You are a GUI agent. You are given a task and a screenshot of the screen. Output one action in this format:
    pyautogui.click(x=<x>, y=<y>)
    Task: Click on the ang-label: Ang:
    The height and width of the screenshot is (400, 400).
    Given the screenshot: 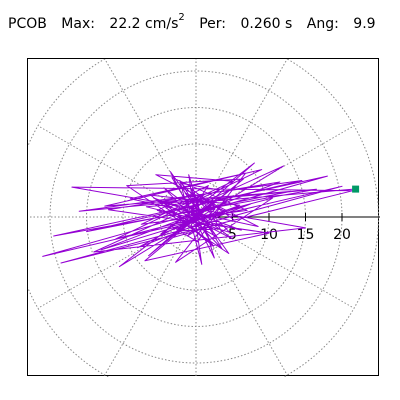 What is the action you would take?
    pyautogui.click(x=322, y=23)
    